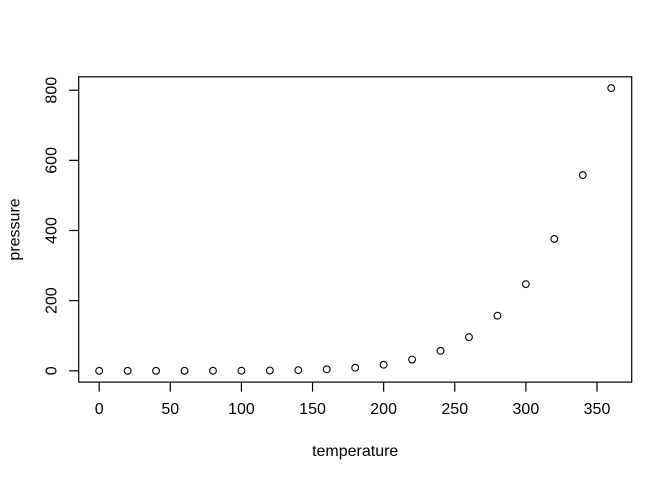 The height and width of the screenshot is (480, 672). What do you see at coordinates (99, 409) in the screenshot?
I see `x-tick-label: 0` at bounding box center [99, 409].